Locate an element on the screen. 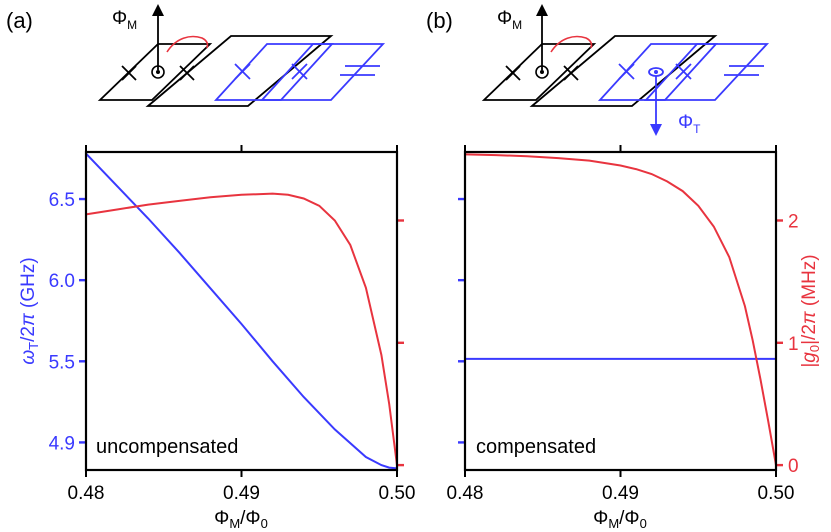 The width and height of the screenshot is (831, 532). squid-loop-right is located at coordinates (239, 71).